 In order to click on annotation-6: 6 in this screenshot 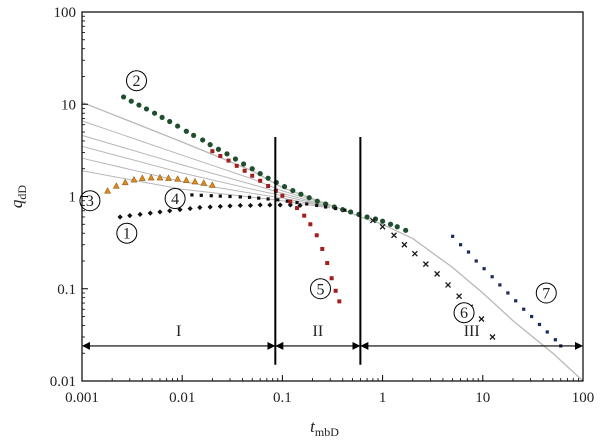, I will do `click(464, 313)`.